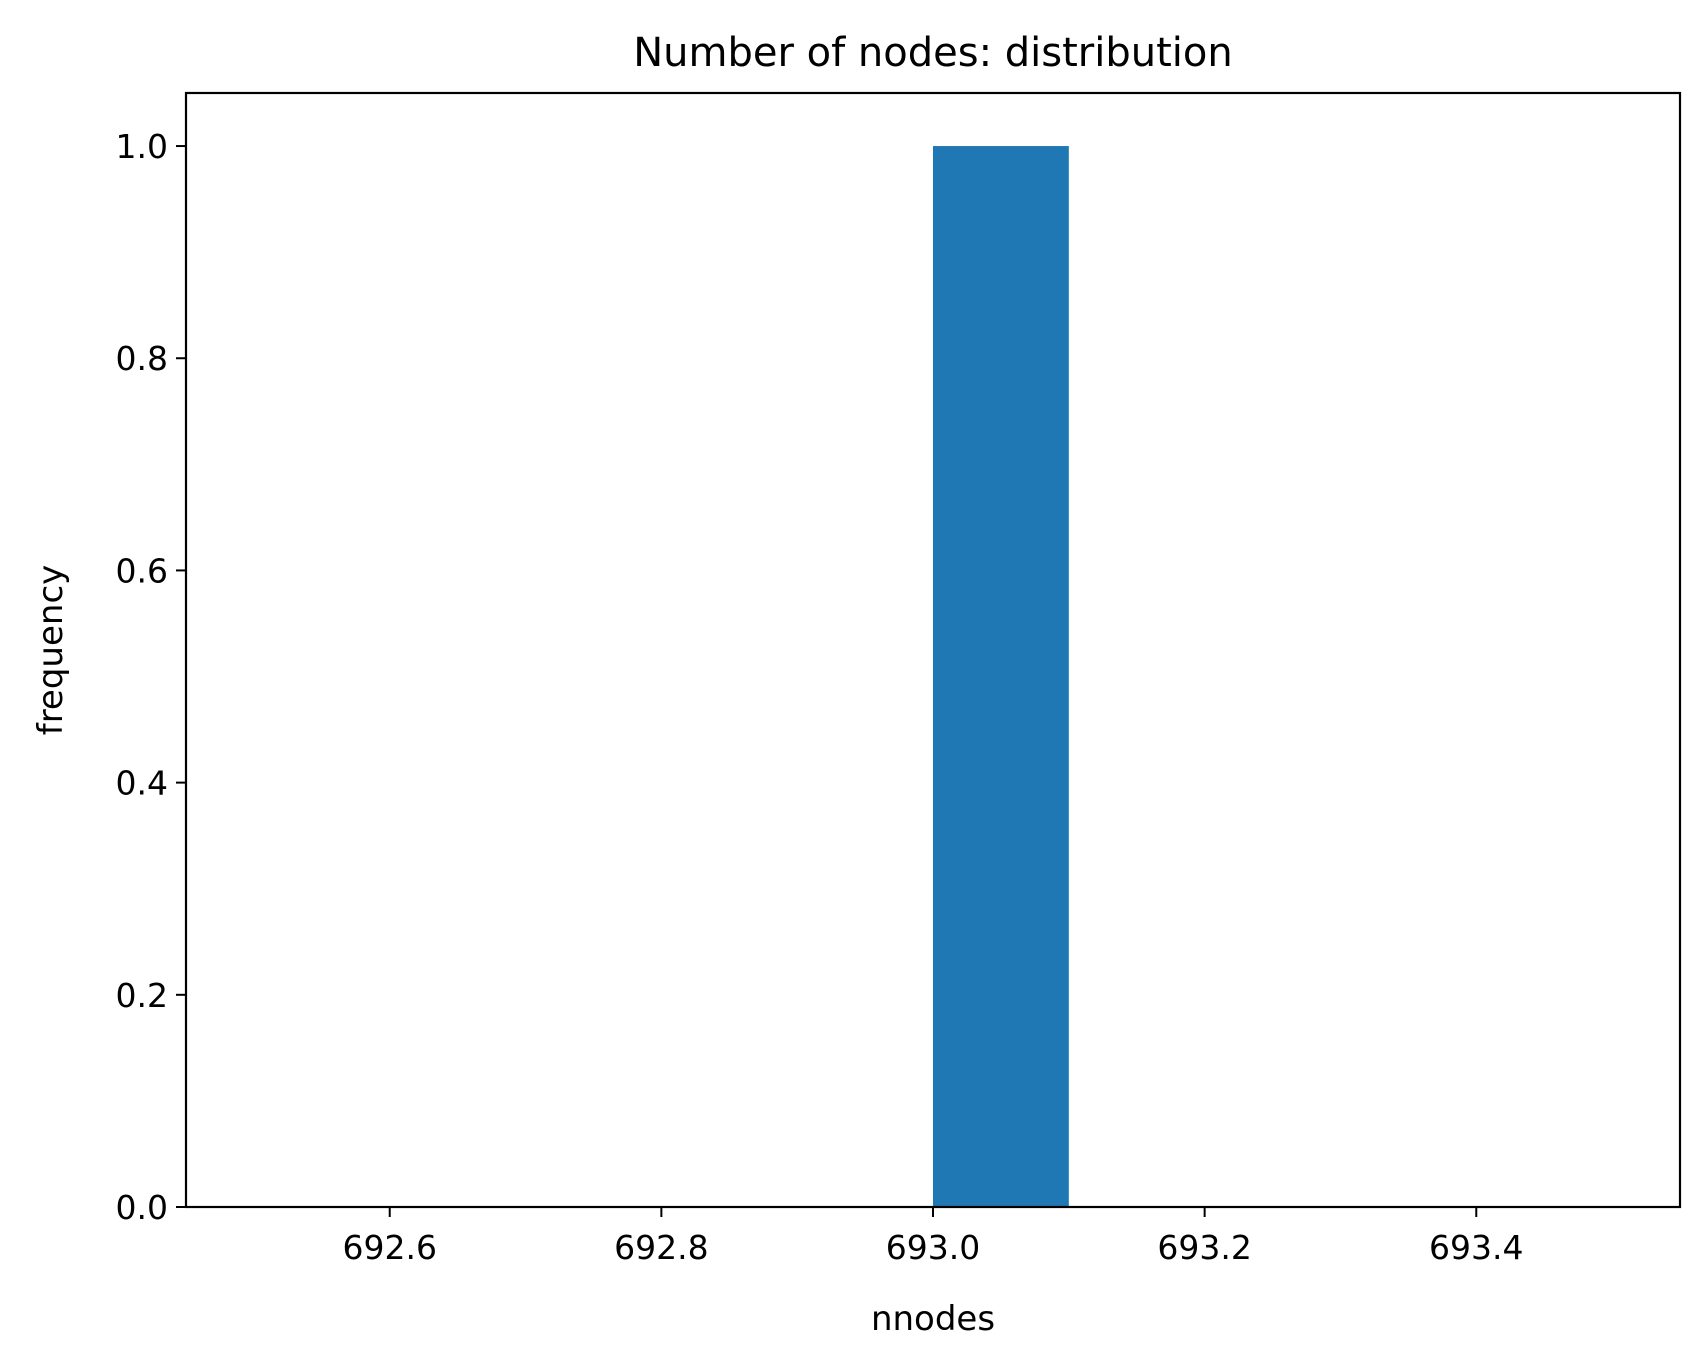 This screenshot has width=1702, height=1361. What do you see at coordinates (1204, 1247) in the screenshot?
I see `x-tick-label-3: 693.2` at bounding box center [1204, 1247].